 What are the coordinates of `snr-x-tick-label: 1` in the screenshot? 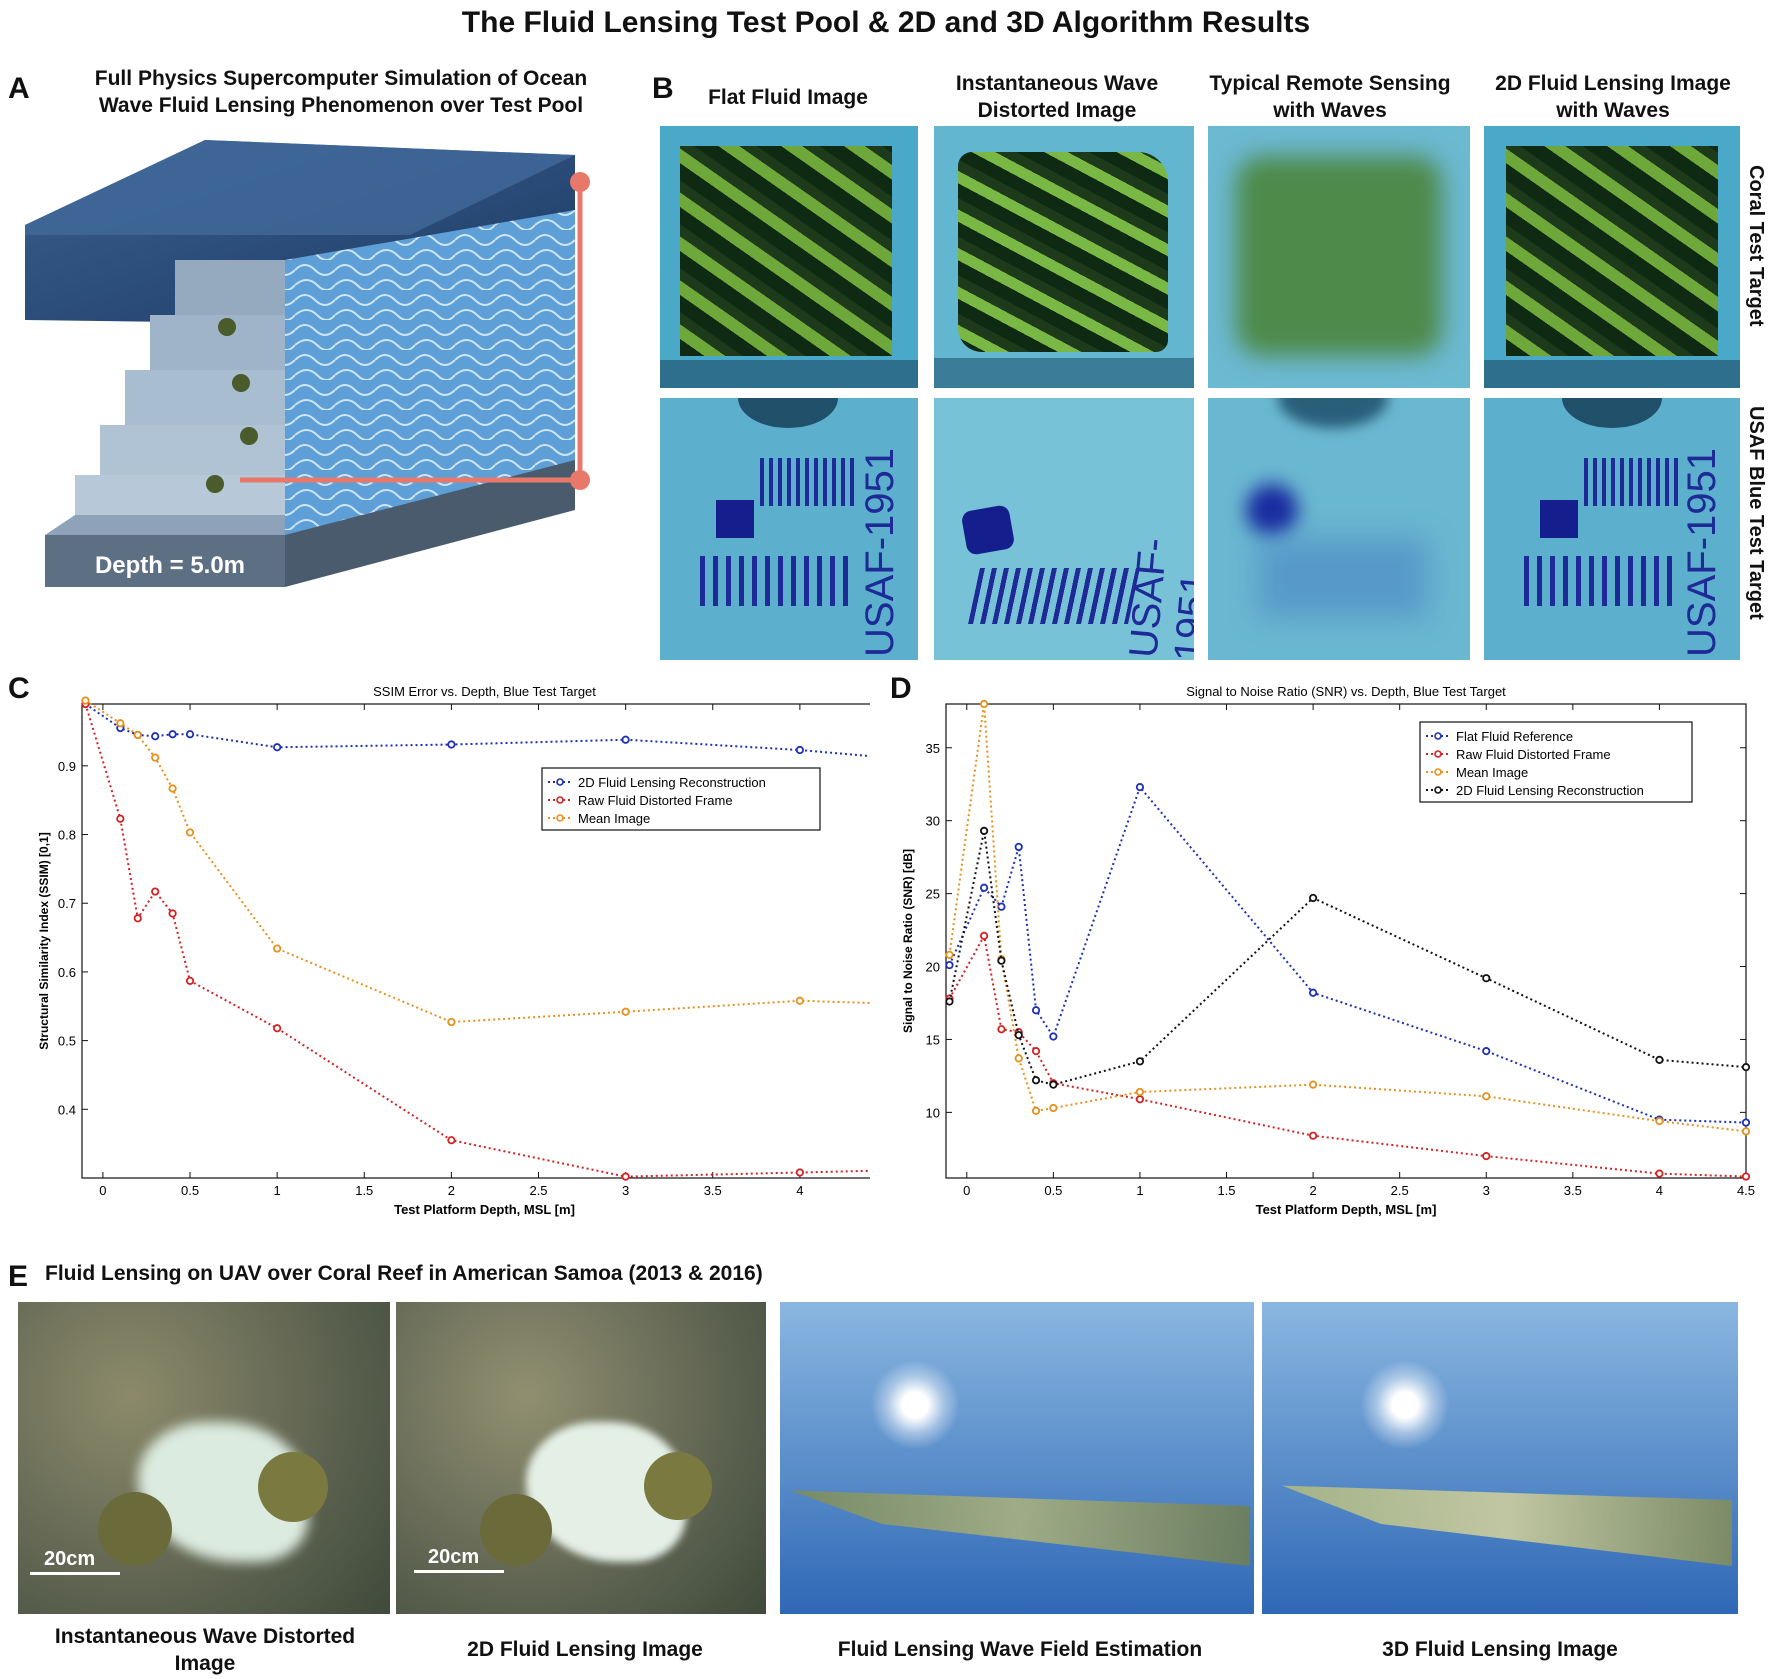 It's located at (1139, 1190).